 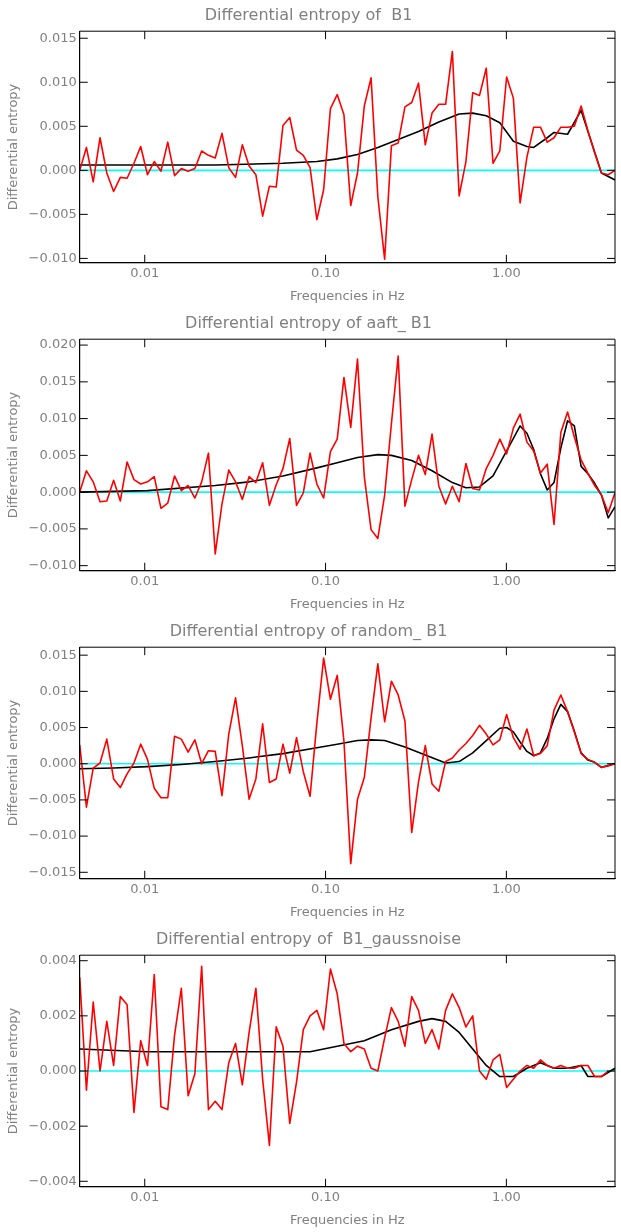 What do you see at coordinates (58, 960) in the screenshot?
I see `y-tick-label: 0.004` at bounding box center [58, 960].